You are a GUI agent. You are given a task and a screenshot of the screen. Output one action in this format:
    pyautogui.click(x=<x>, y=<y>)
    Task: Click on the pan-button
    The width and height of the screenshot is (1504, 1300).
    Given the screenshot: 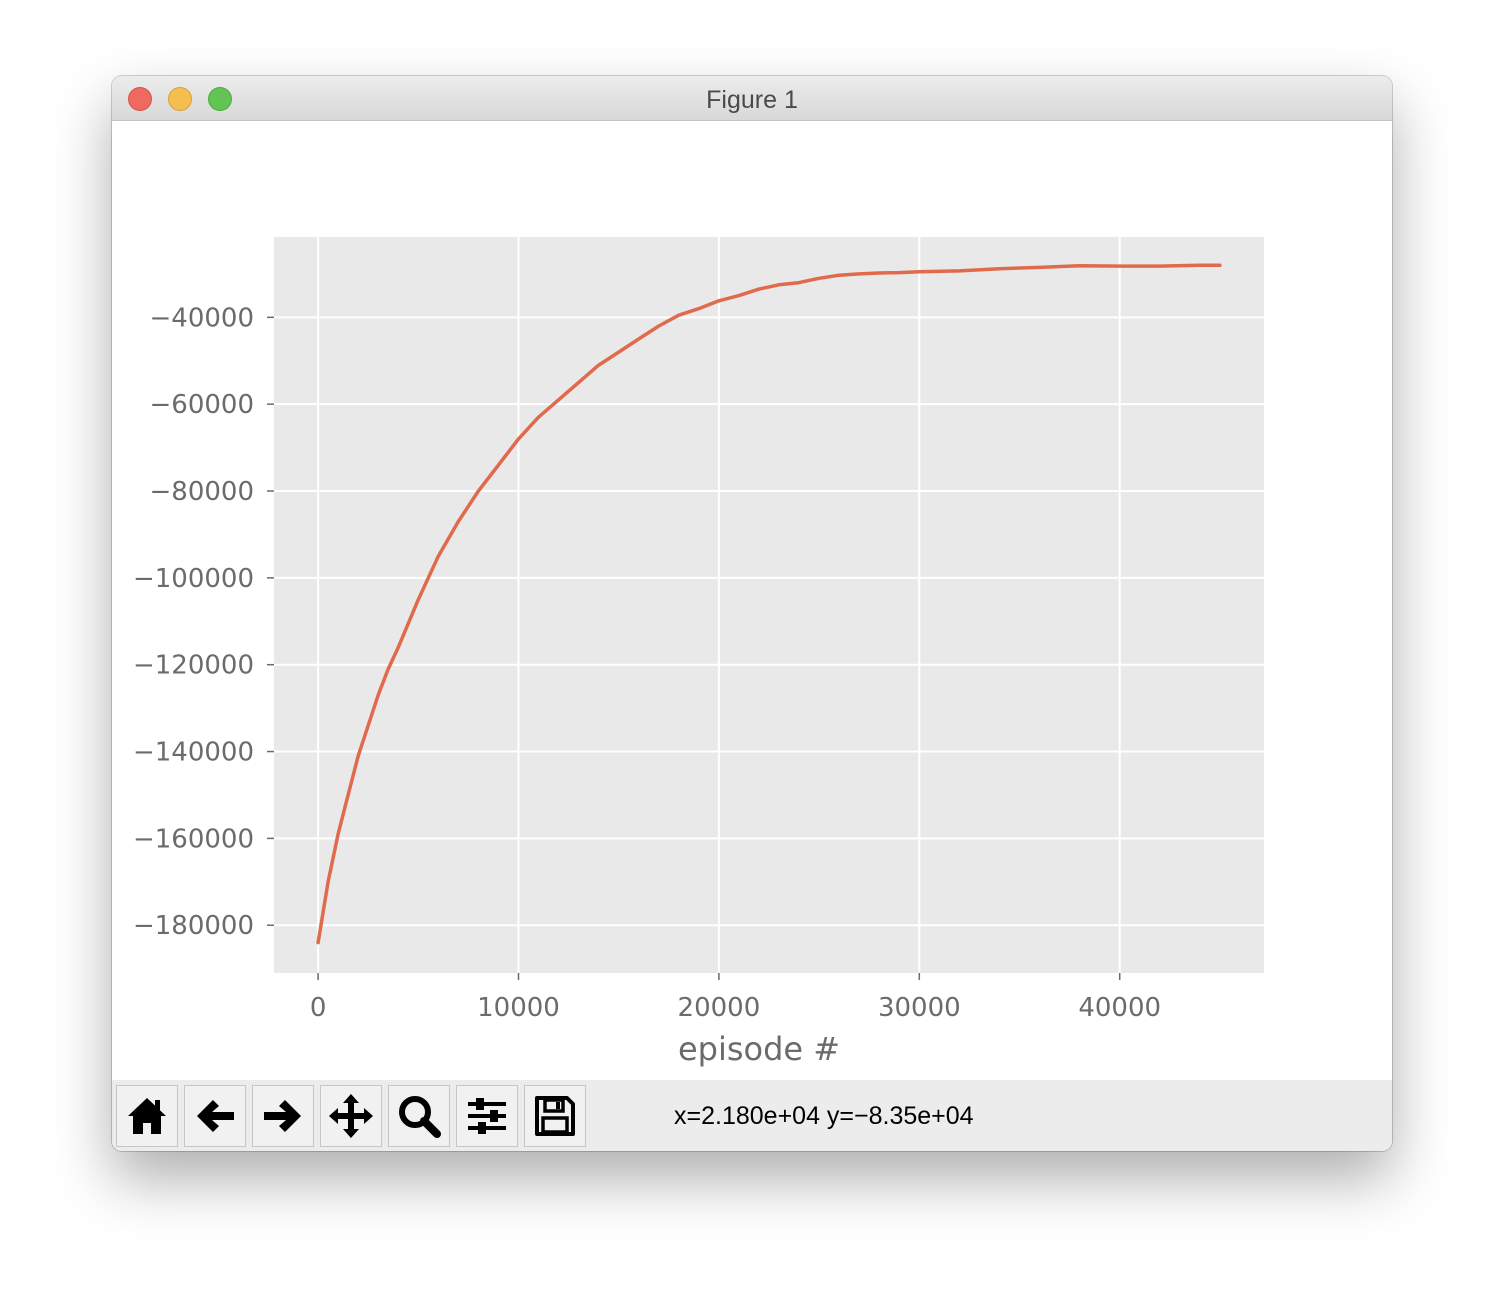 What is the action you would take?
    pyautogui.click(x=351, y=1116)
    